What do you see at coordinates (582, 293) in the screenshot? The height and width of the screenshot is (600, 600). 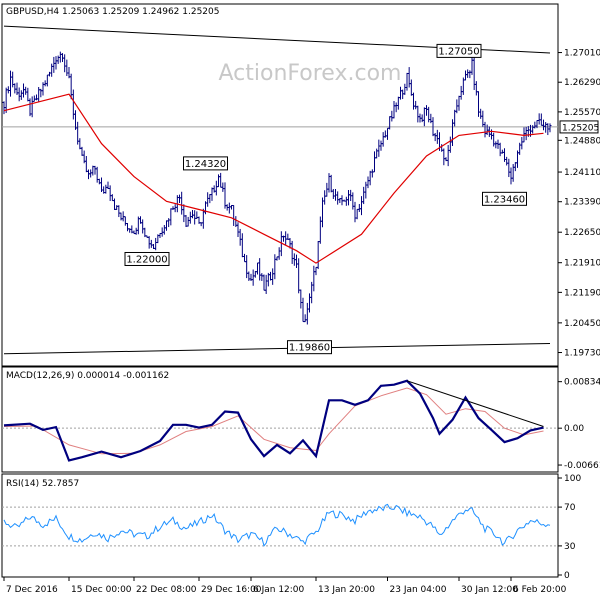 I see `price-y-tick-label: 1.21190` at bounding box center [582, 293].